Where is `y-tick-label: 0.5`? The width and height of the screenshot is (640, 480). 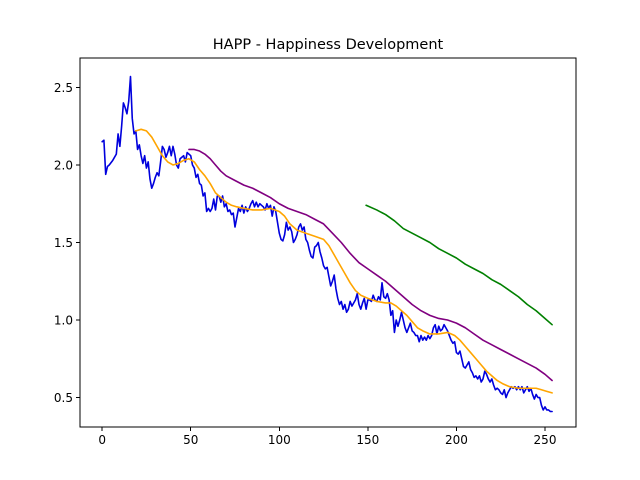 y-tick-label: 0.5 is located at coordinates (63, 398).